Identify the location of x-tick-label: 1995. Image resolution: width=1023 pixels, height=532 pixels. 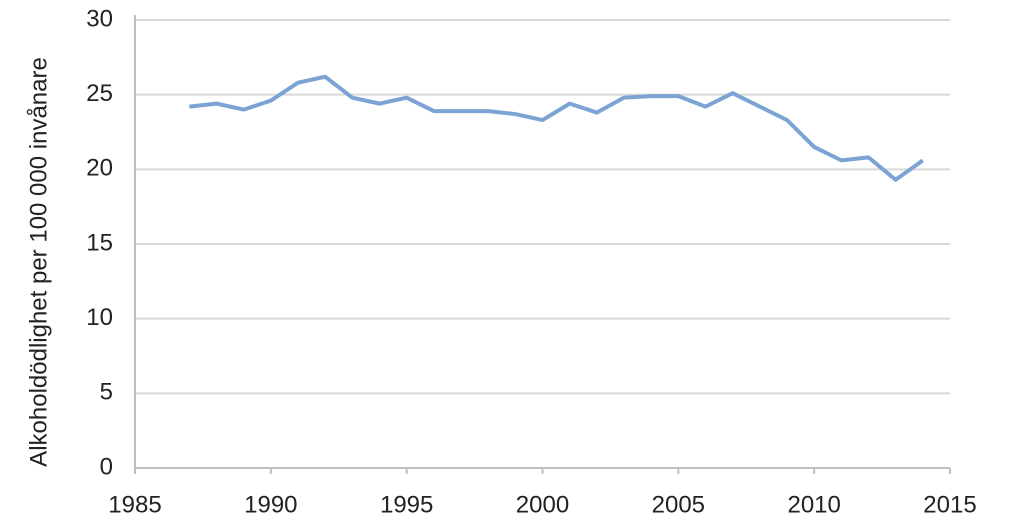
(406, 504).